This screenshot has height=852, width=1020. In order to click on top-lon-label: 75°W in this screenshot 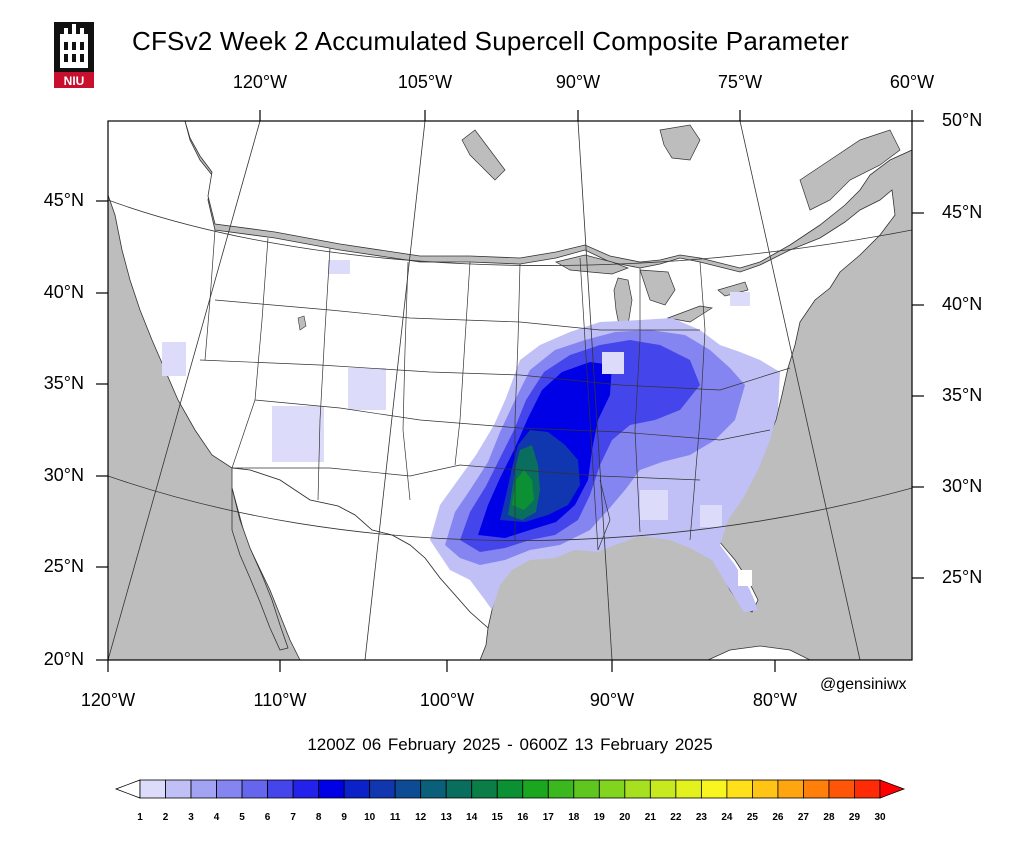, I will do `click(740, 82)`.